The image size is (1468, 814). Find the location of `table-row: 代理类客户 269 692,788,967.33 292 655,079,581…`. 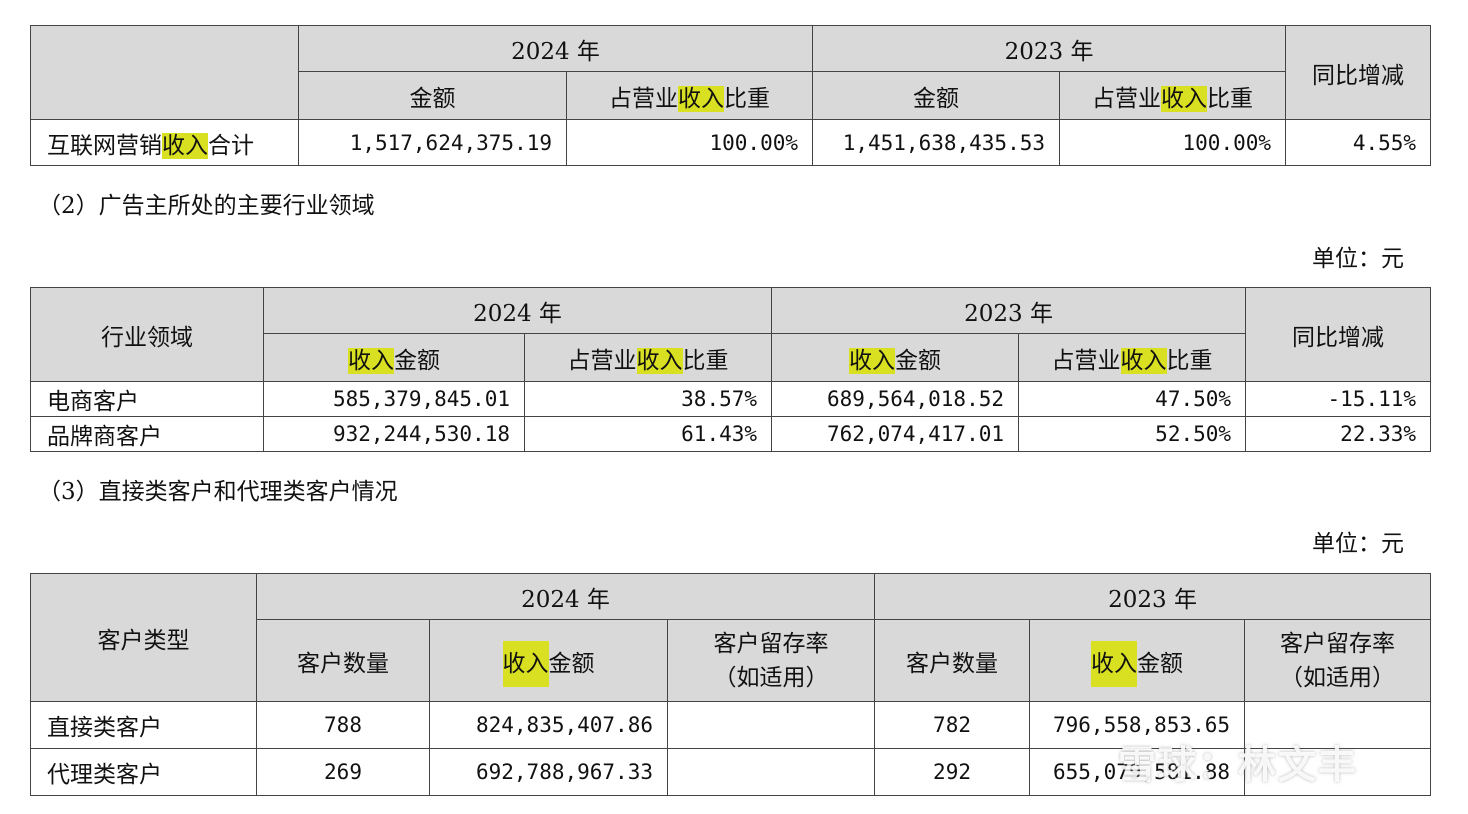

table-row: 代理类客户 269 692,788,967.33 292 655,079,581… is located at coordinates (731, 772).